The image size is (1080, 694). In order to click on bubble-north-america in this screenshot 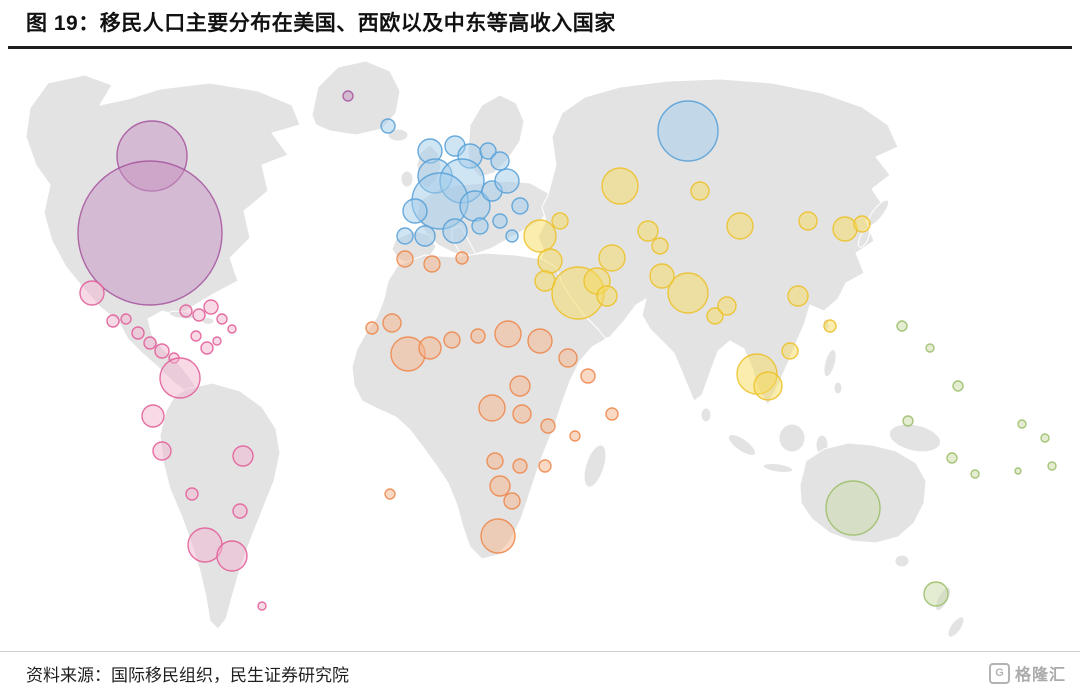, I will do `click(150, 233)`.